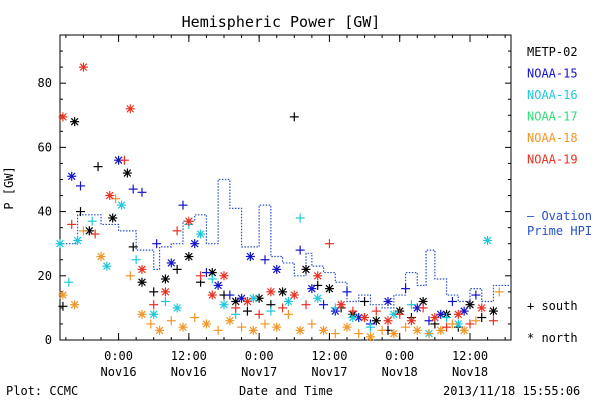  Describe the element at coordinates (552, 117) in the screenshot. I see `legend-entry: NOAA-17` at that location.